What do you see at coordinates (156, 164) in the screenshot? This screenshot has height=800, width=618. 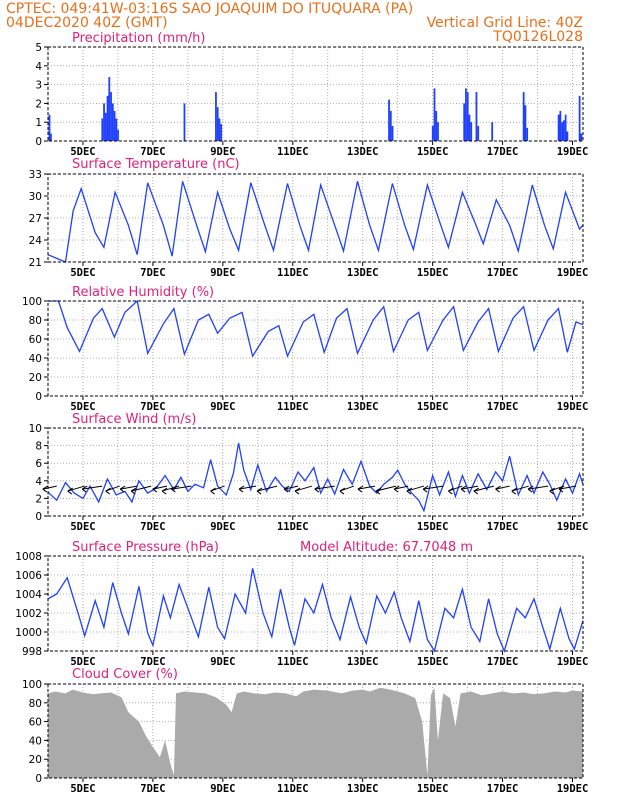 I see `temperature-title: Surface Temperature (nC)` at bounding box center [156, 164].